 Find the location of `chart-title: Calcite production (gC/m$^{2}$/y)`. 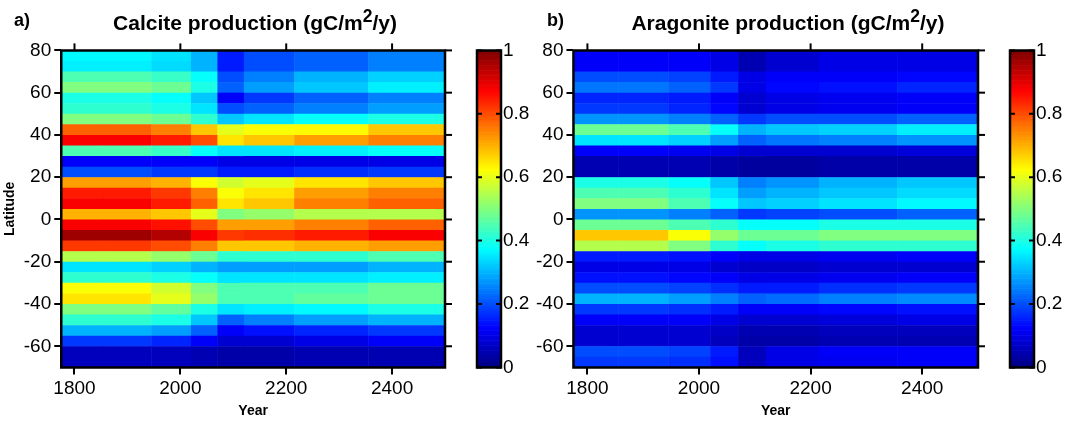

chart-title: Calcite production (gC/m$^{2}$/y) is located at coordinates (255, 20).